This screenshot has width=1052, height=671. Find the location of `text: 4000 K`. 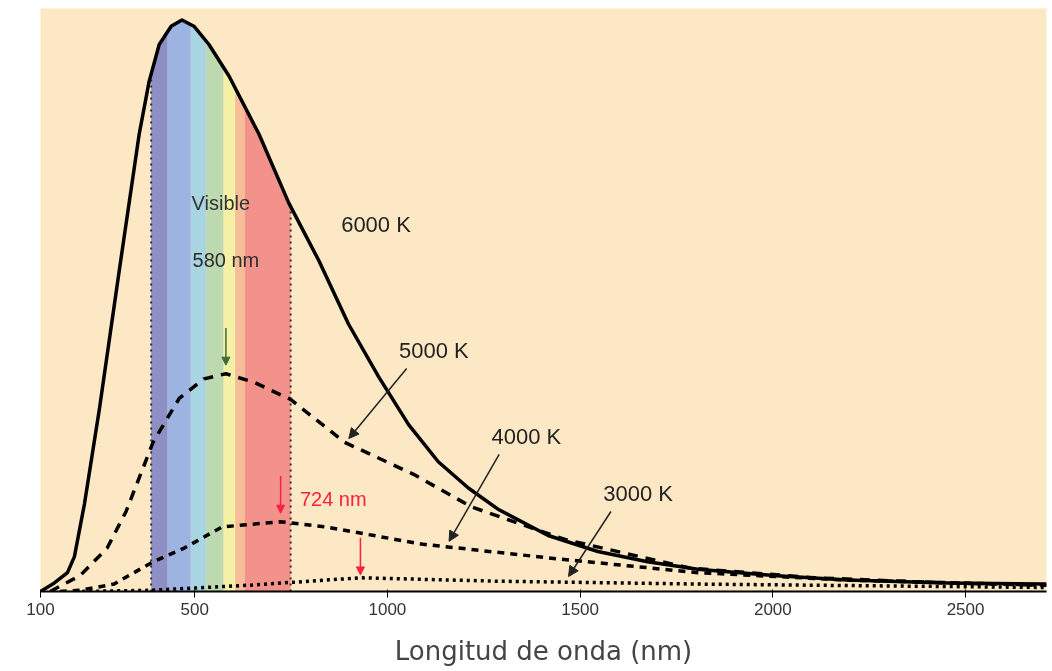

text: 4000 K is located at coordinates (526, 436).